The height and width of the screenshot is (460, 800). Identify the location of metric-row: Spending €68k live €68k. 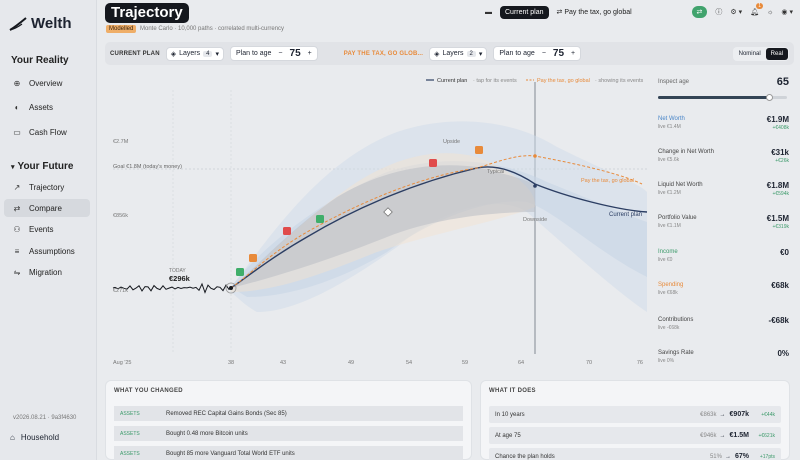
(723, 288).